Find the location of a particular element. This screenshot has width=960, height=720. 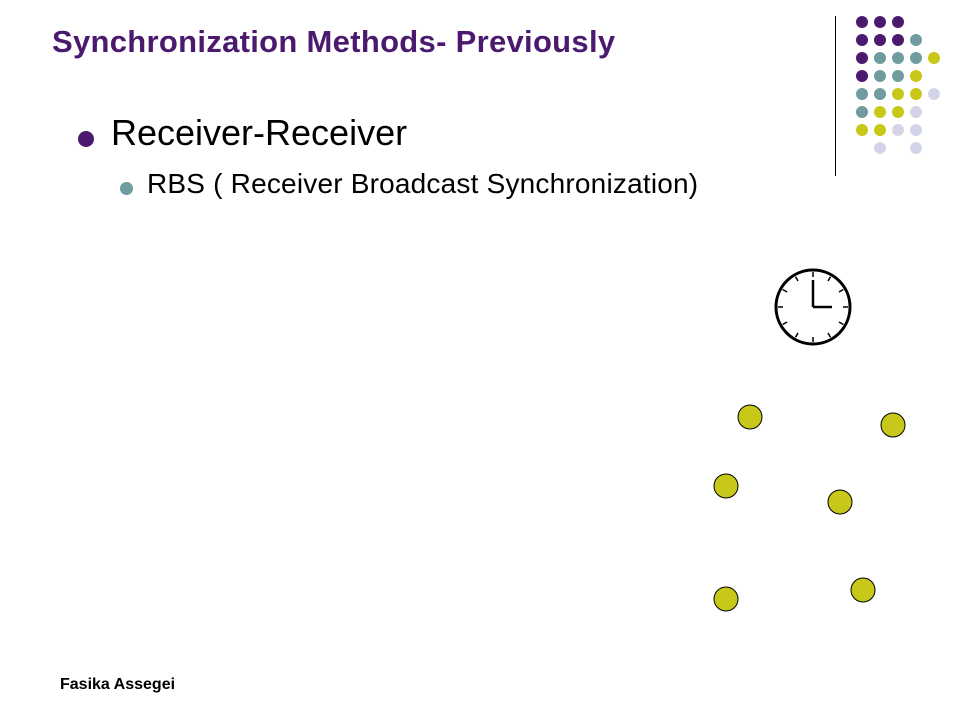

slide-title: Synchronization Methods- Previously is located at coordinates (334, 41).